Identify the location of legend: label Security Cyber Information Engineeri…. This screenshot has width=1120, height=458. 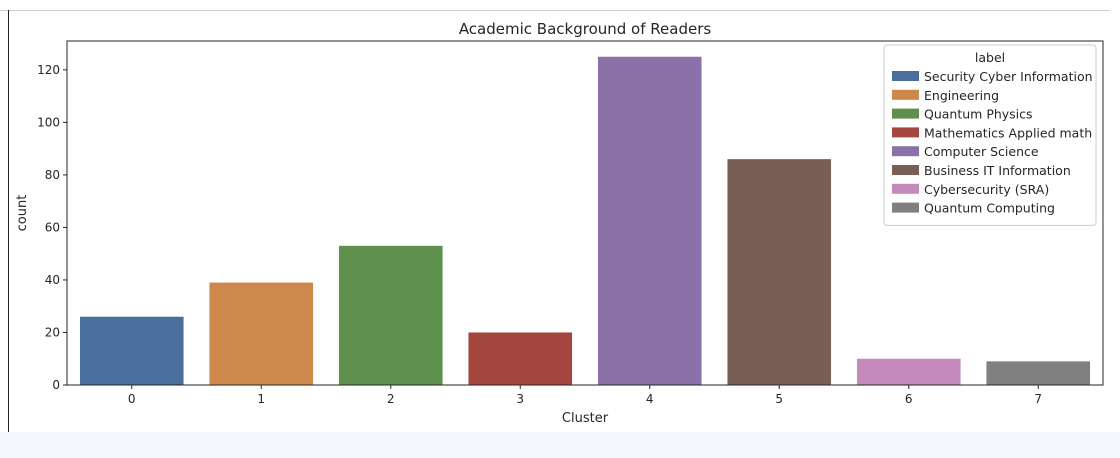
(990, 135).